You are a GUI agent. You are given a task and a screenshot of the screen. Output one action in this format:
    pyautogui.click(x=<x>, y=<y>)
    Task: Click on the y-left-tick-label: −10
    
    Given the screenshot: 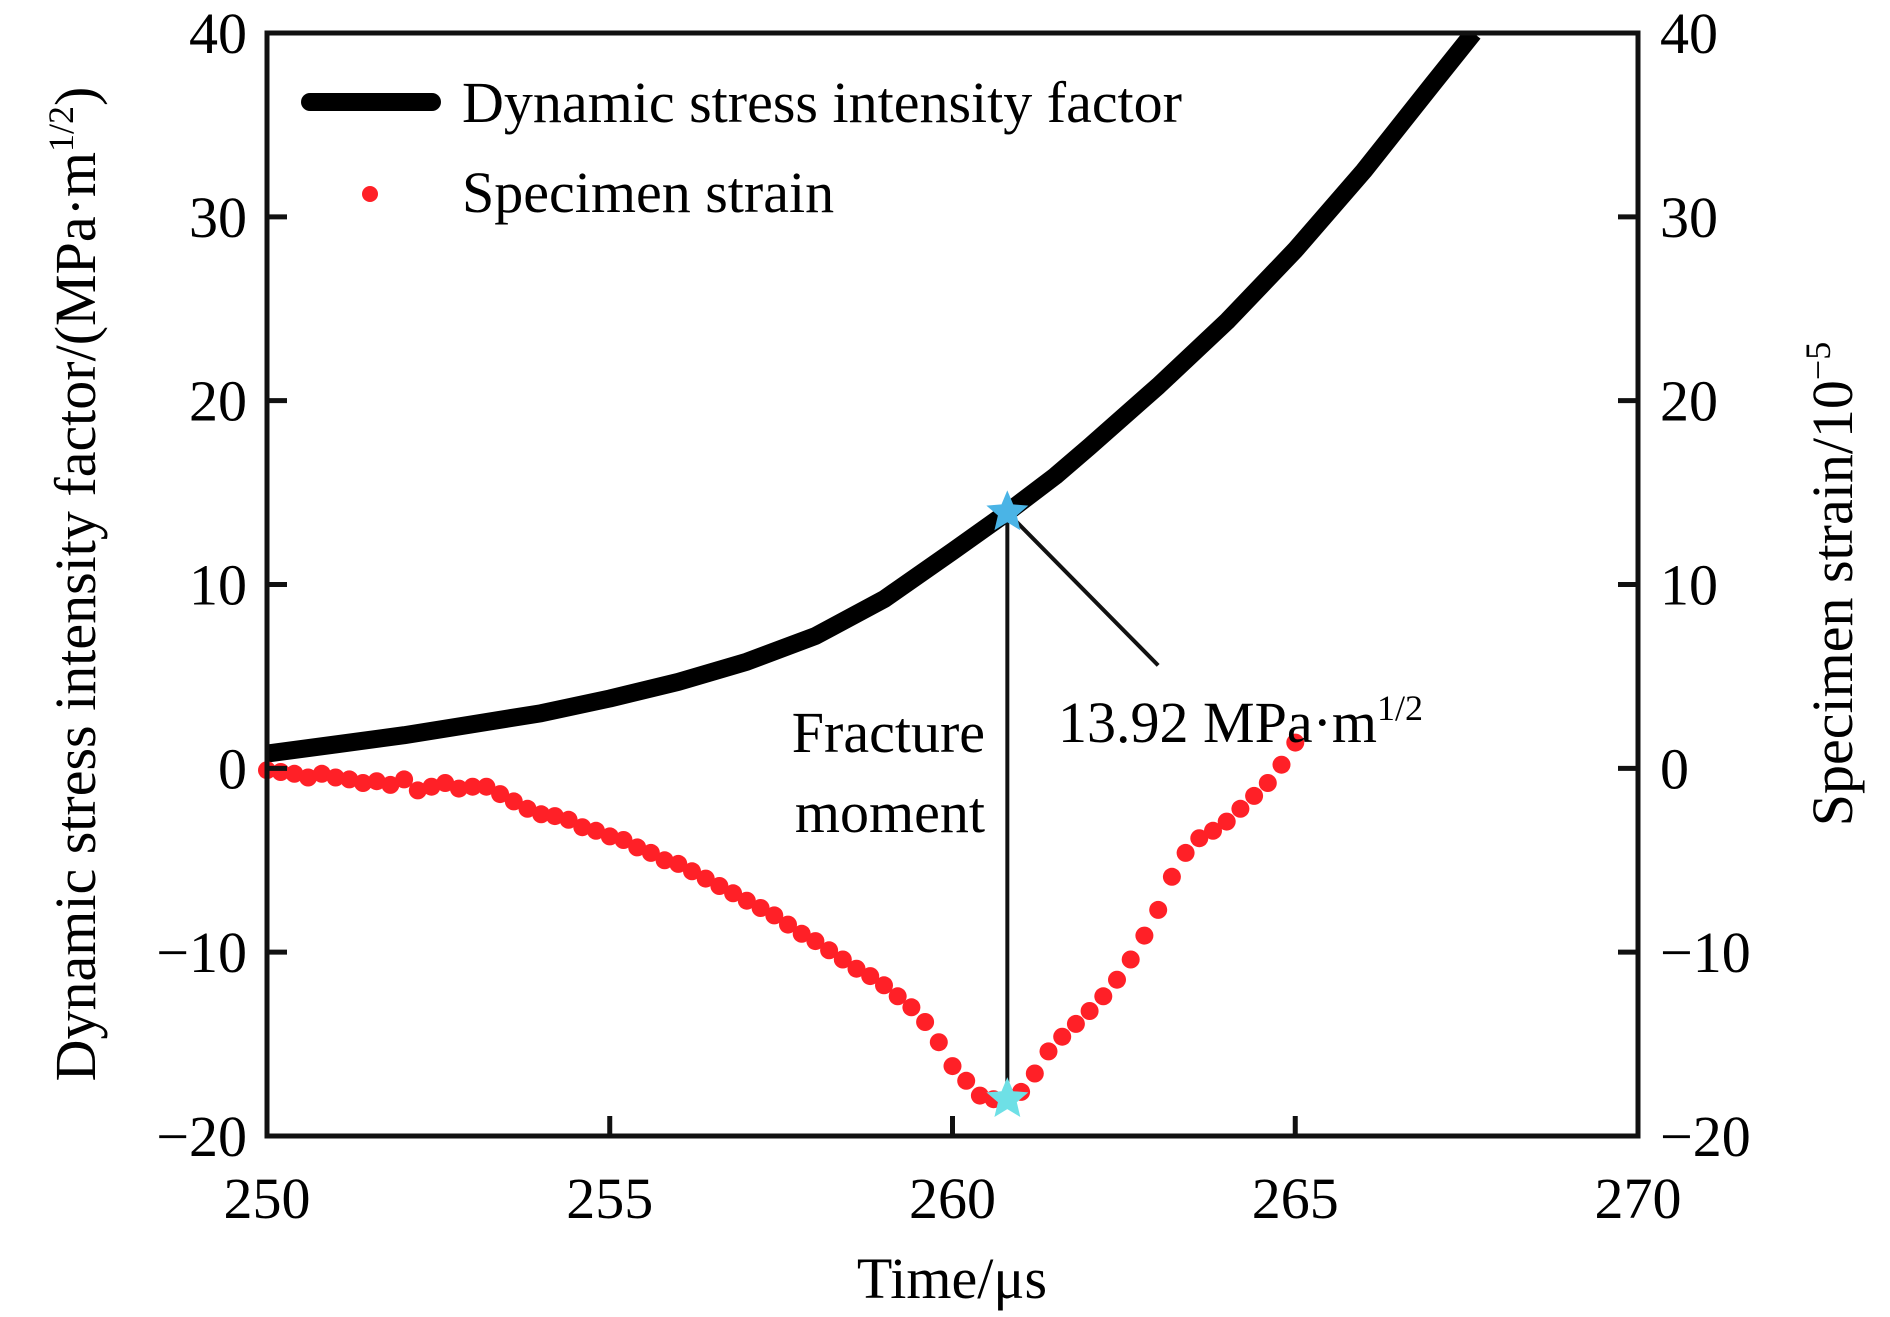 What is the action you would take?
    pyautogui.click(x=201, y=952)
    